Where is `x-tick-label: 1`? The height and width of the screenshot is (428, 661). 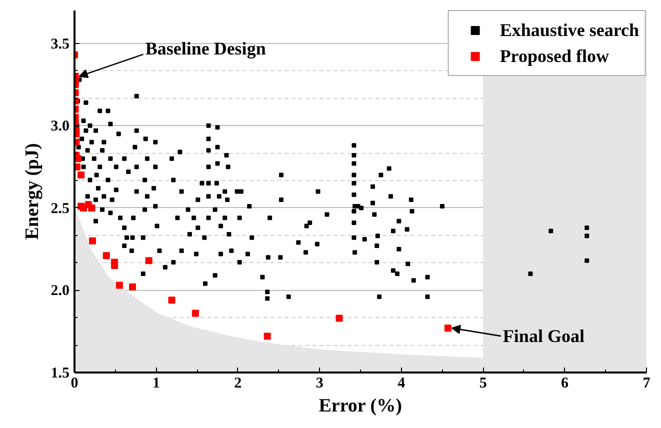
x-tick-label: 1 is located at coordinates (156, 384).